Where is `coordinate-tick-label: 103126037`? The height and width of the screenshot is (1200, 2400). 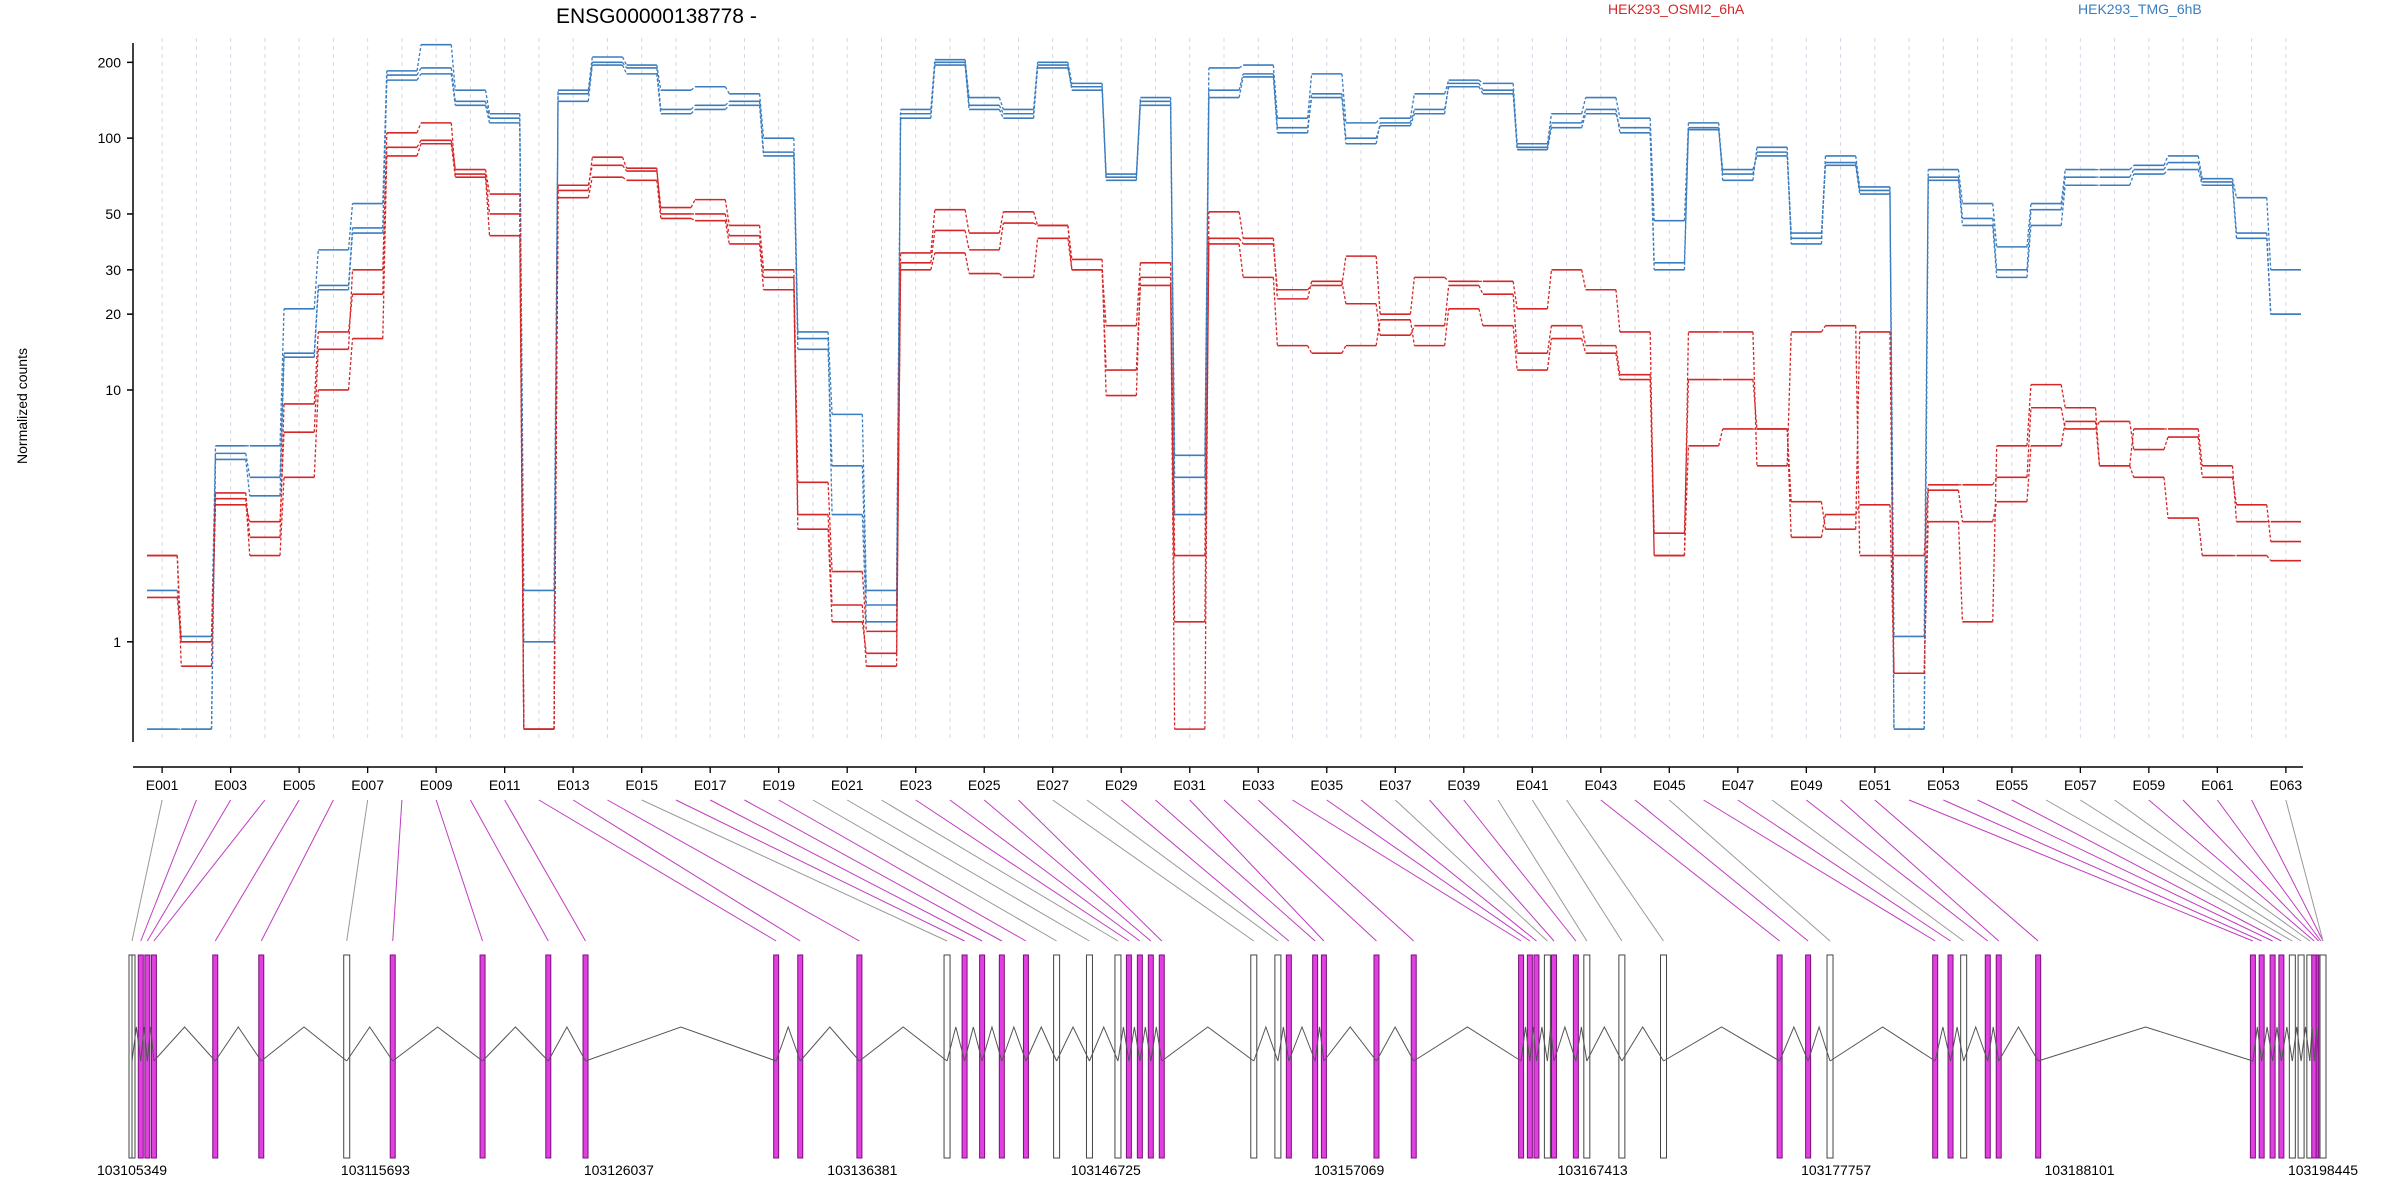 coordinate-tick-label: 103126037 is located at coordinates (619, 1170).